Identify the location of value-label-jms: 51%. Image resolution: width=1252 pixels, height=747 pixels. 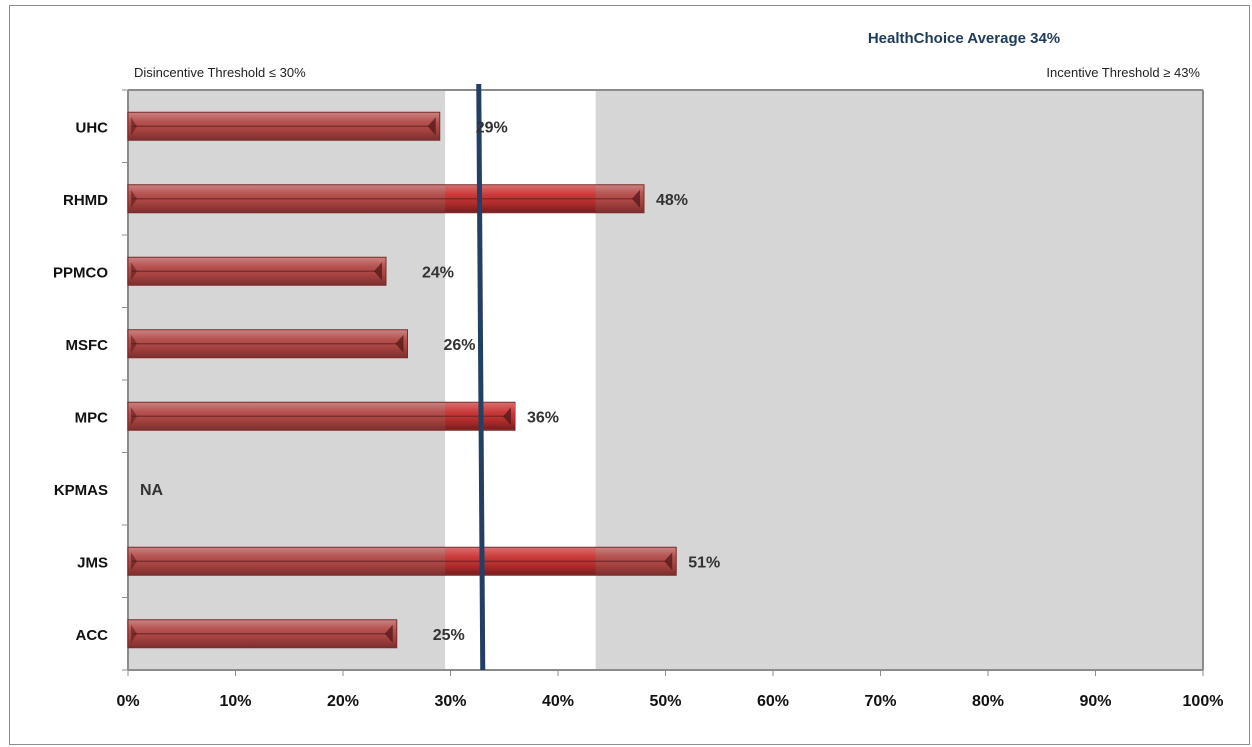
(704, 562).